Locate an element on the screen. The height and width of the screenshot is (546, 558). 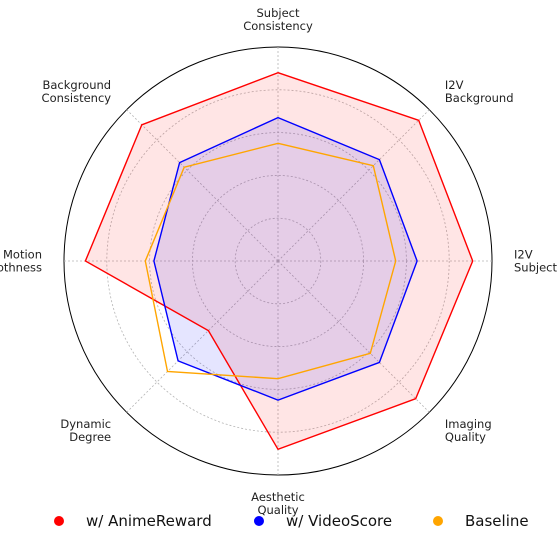
axis-label: I2V Subject is located at coordinates (535, 261).